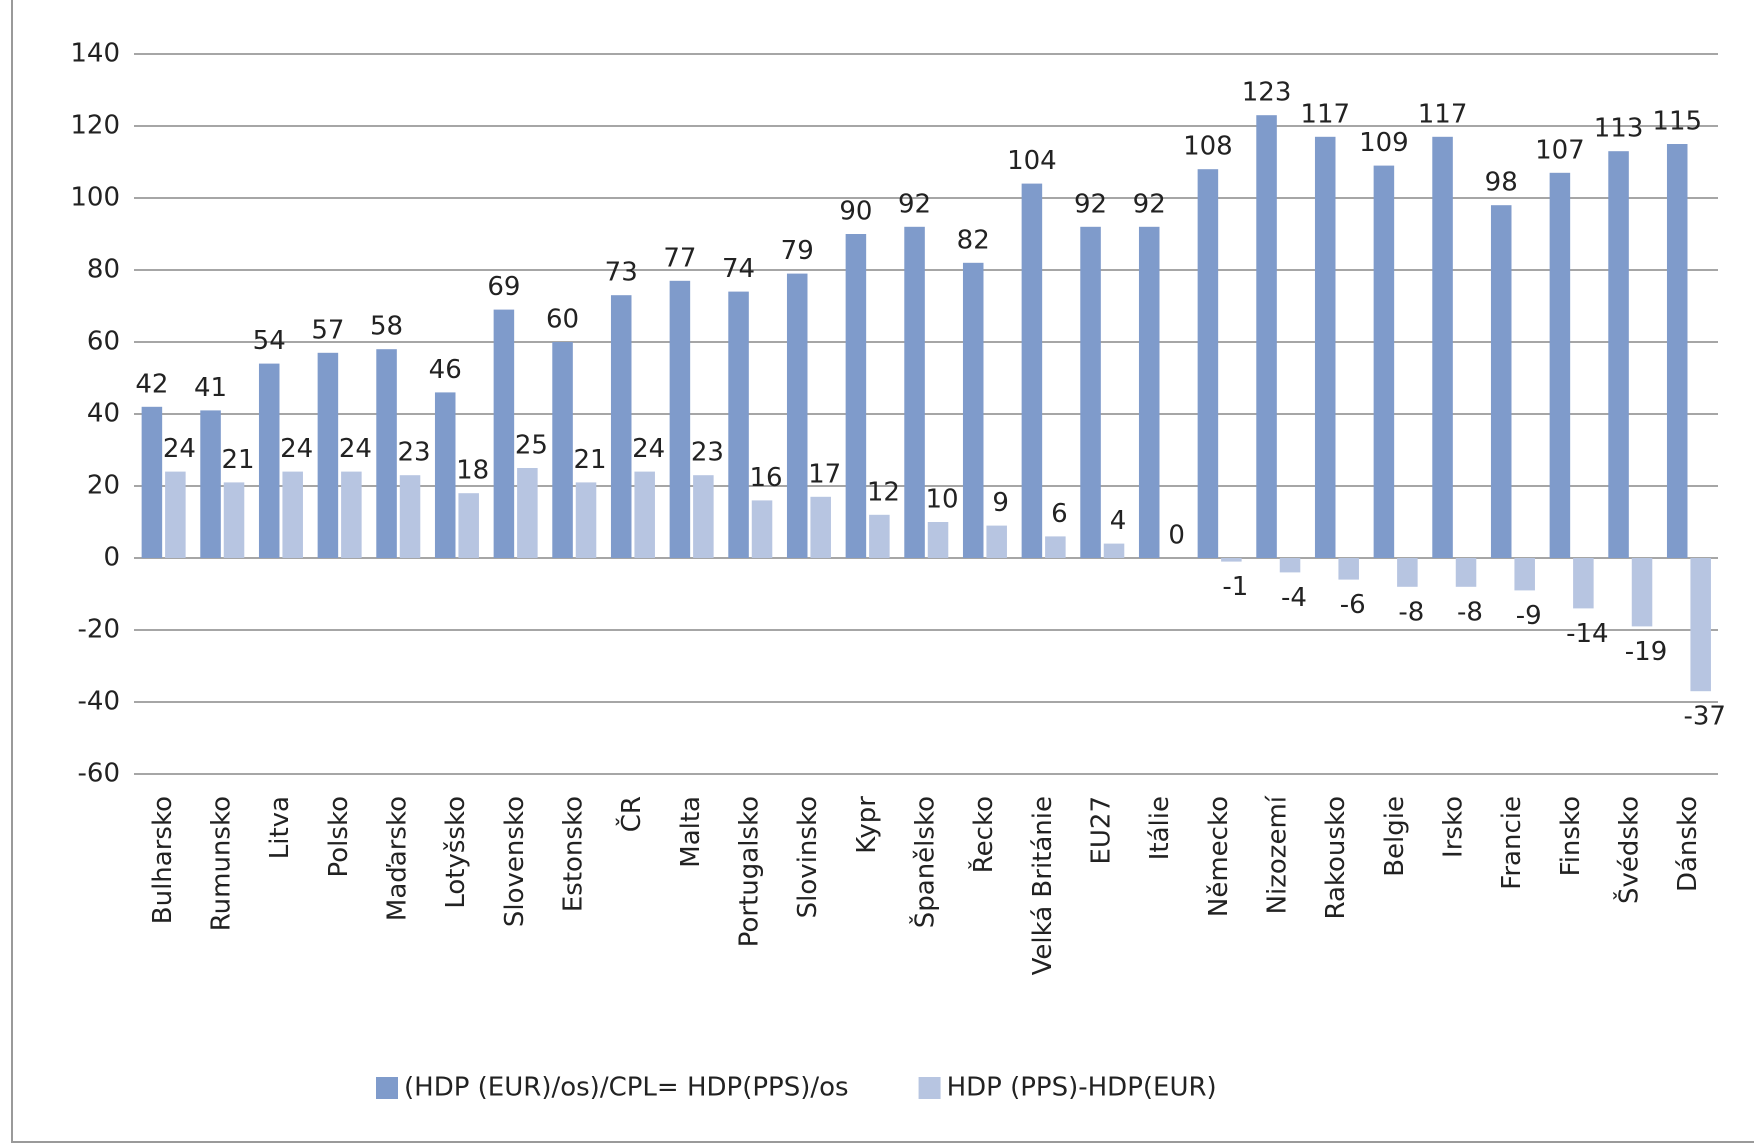 This screenshot has height=1147, width=1754. What do you see at coordinates (456, 852) in the screenshot?
I see `x-tick-label: Lotyšsko` at bounding box center [456, 852].